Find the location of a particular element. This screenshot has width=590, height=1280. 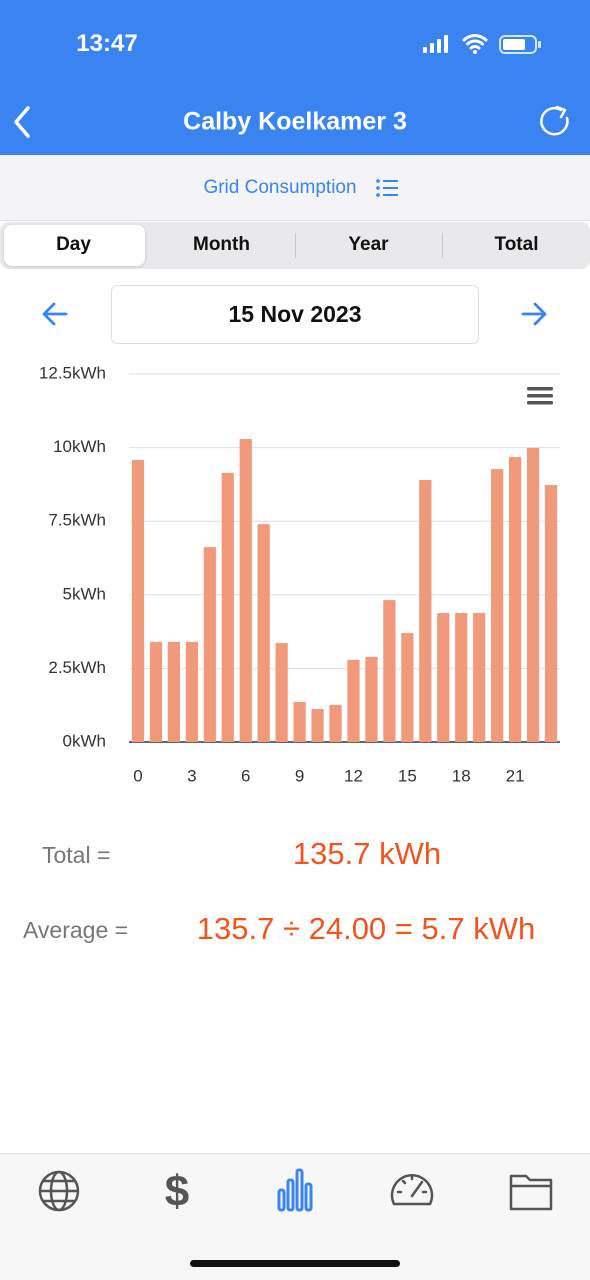

nav-gauge is located at coordinates (412, 1190).